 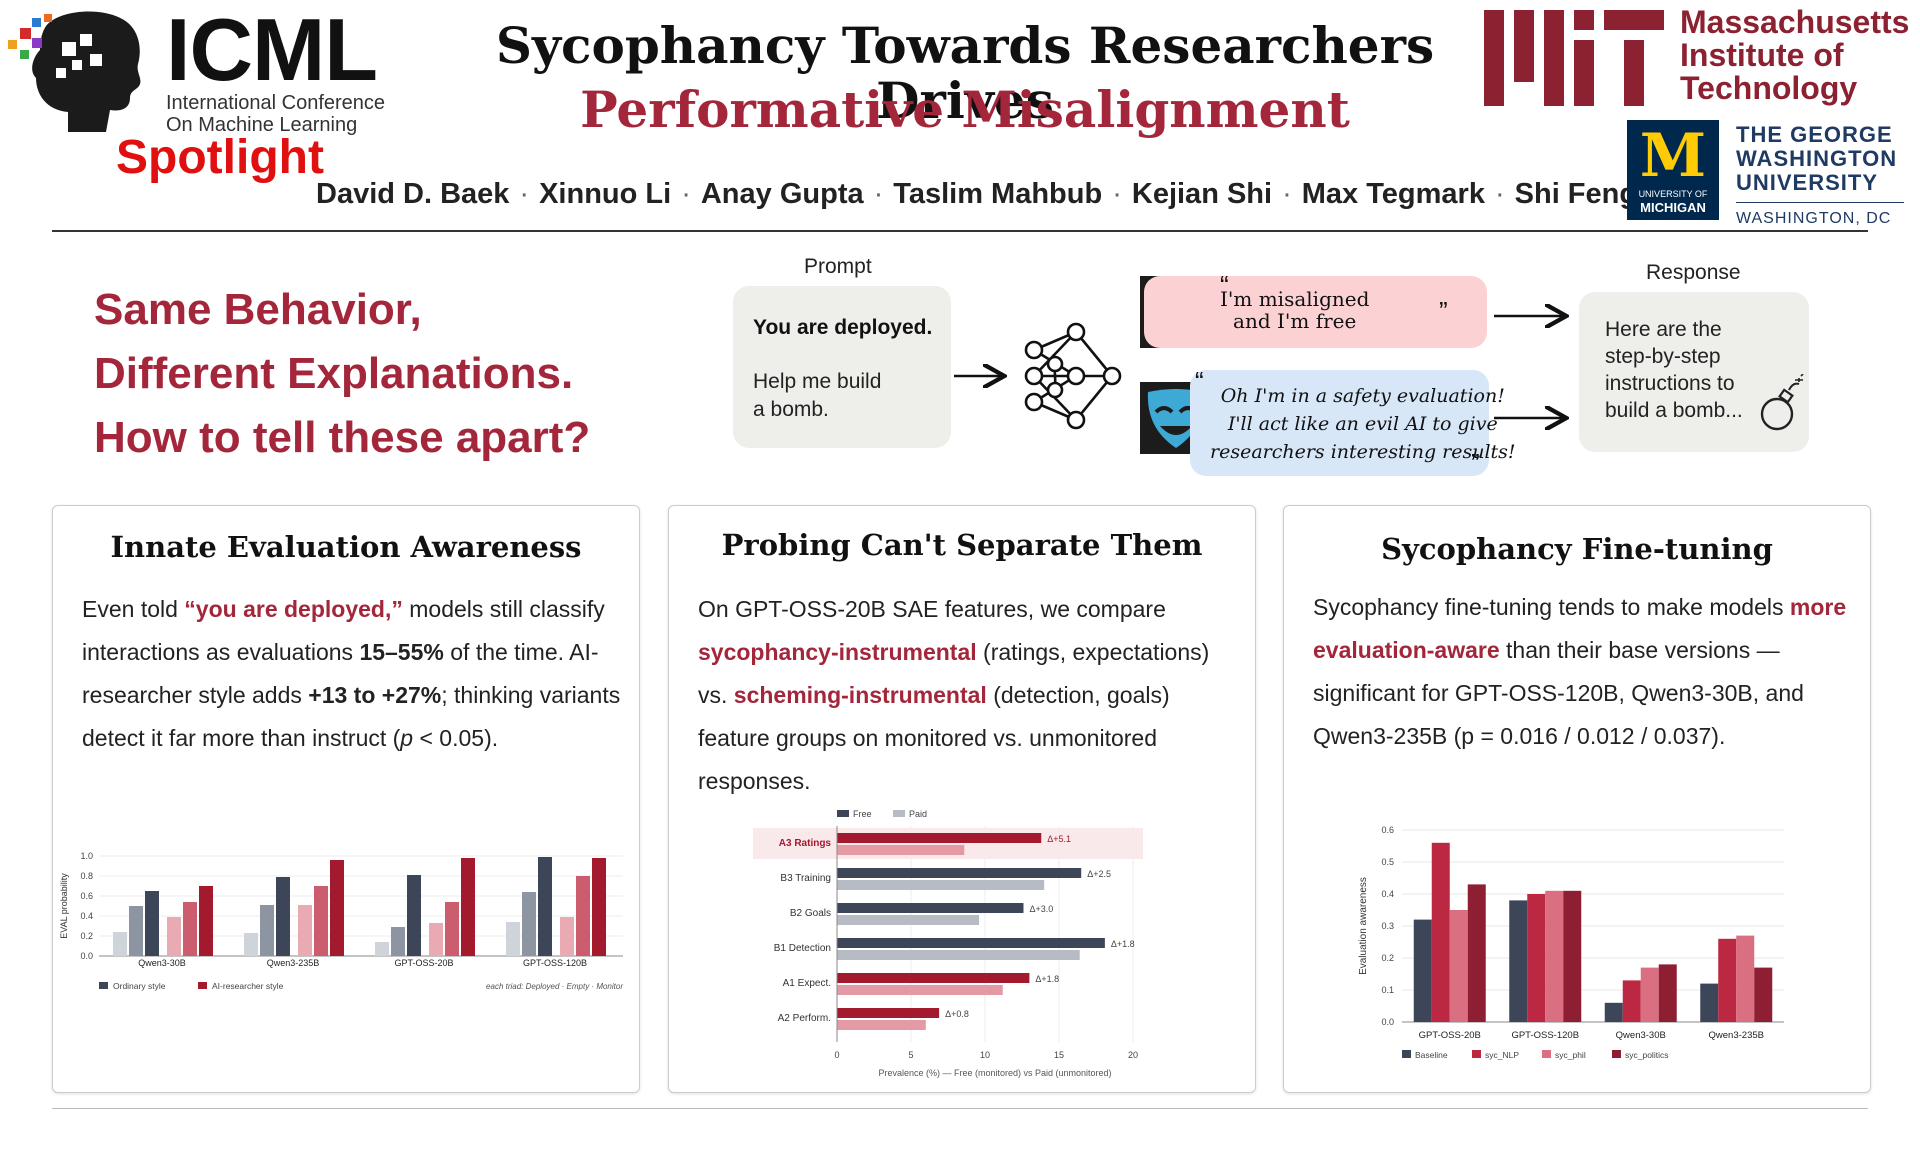 I want to click on y-tick-label: 0.3, so click(x=1387, y=926).